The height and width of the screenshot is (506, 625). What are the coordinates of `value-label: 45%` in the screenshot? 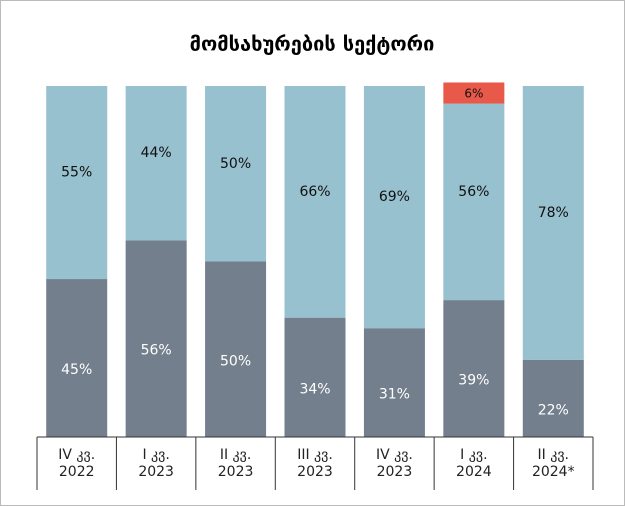 It's located at (76, 370).